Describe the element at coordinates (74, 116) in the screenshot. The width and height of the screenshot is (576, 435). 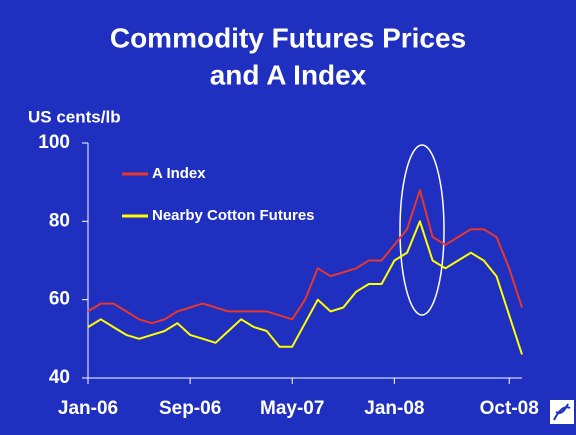
I see `y-axis-label: US cents/lb` at that location.